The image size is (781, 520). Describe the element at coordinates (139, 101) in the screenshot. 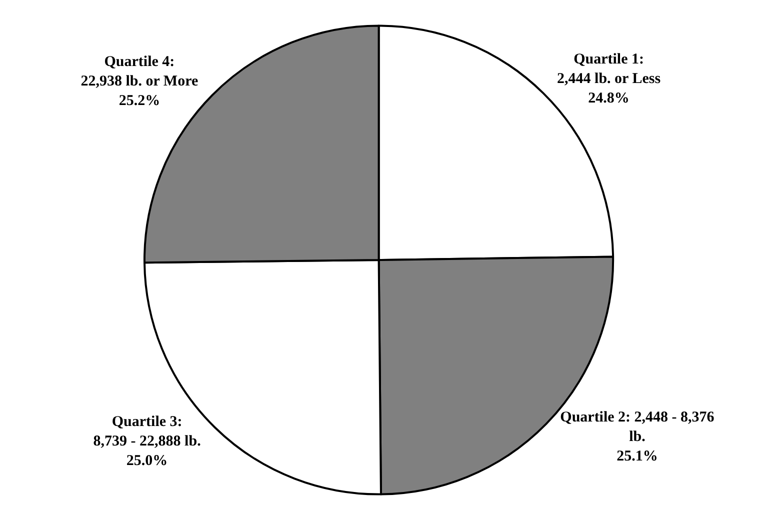

I see `data-label: 25.2%` at that location.